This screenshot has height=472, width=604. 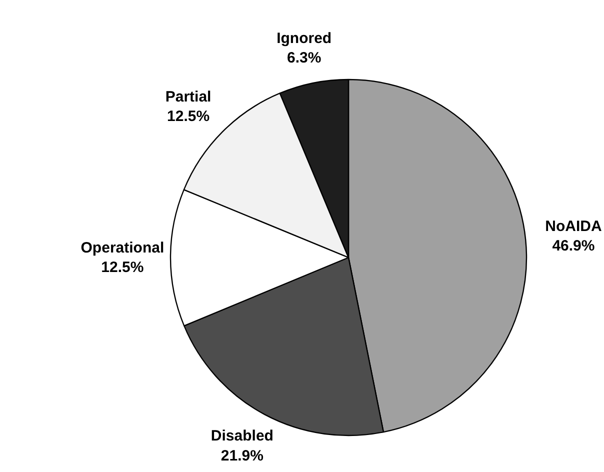 What do you see at coordinates (122, 248) in the screenshot?
I see `slice-label: Operational` at bounding box center [122, 248].